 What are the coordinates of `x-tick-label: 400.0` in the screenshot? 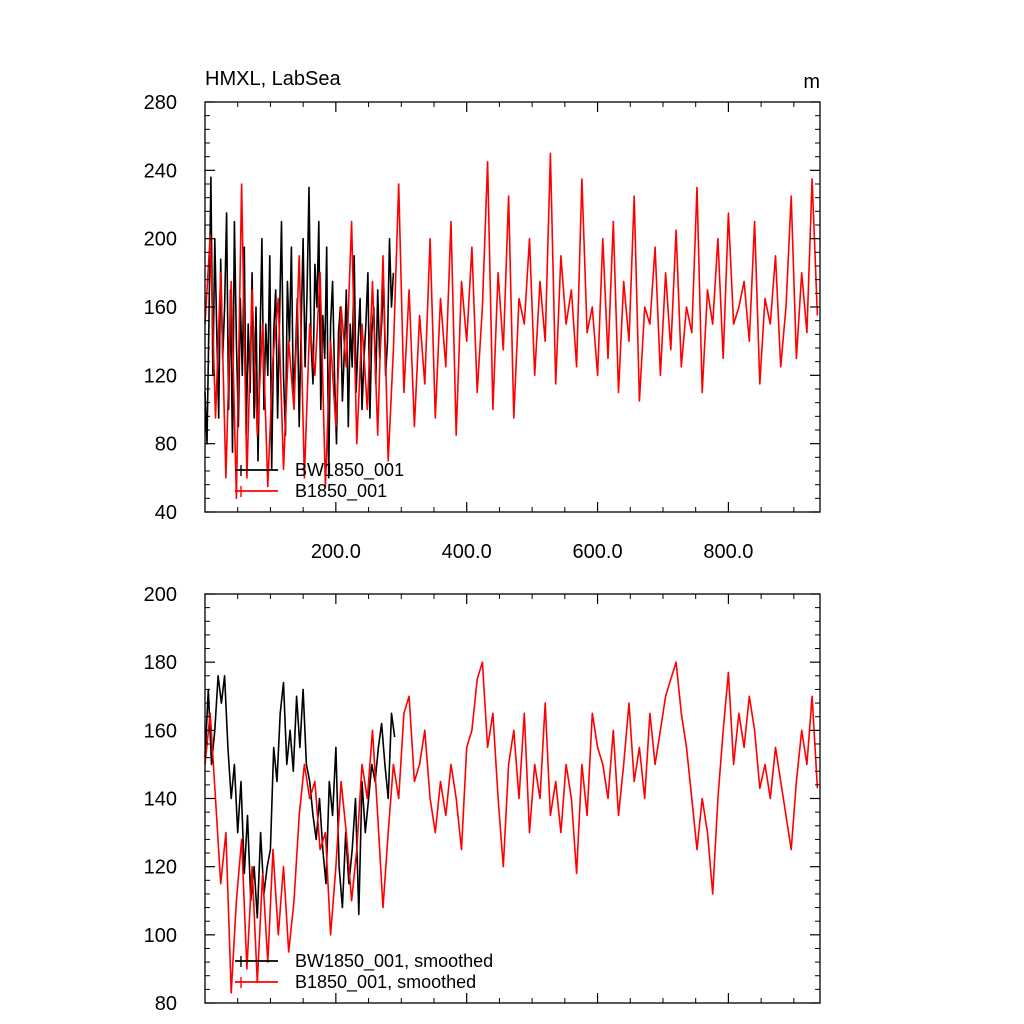 It's located at (467, 552).